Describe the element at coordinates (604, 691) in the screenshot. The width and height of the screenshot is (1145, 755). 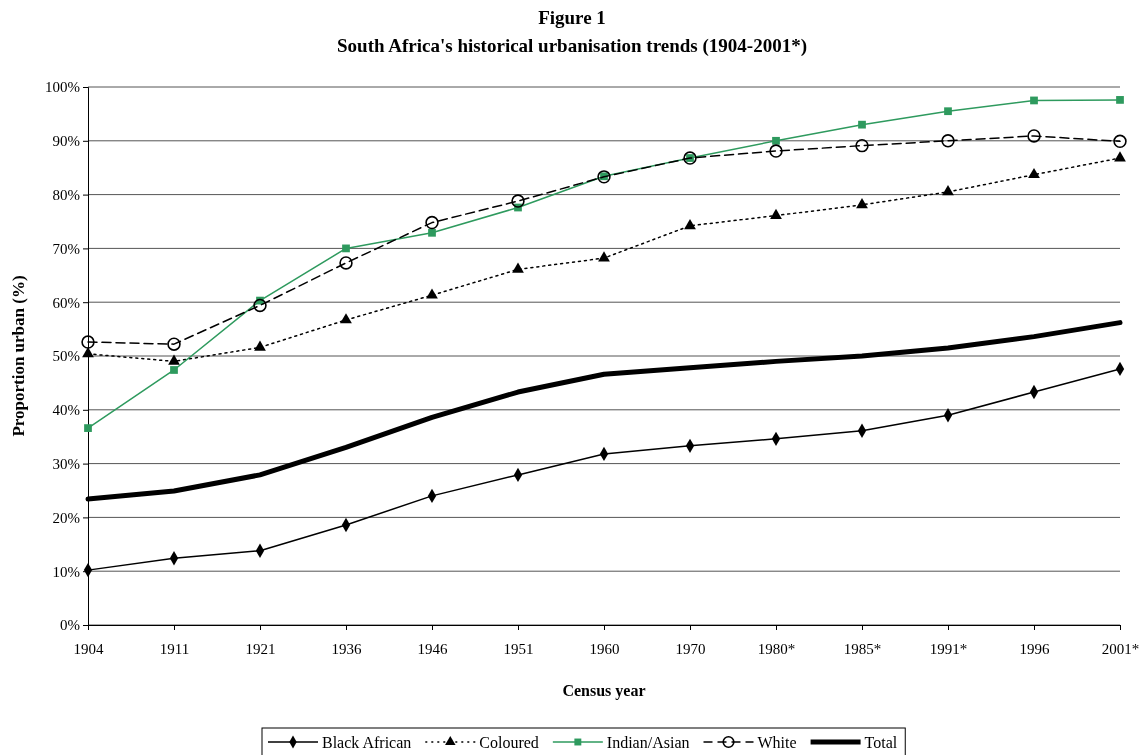
I see `x-axis-title: Census year` at that location.